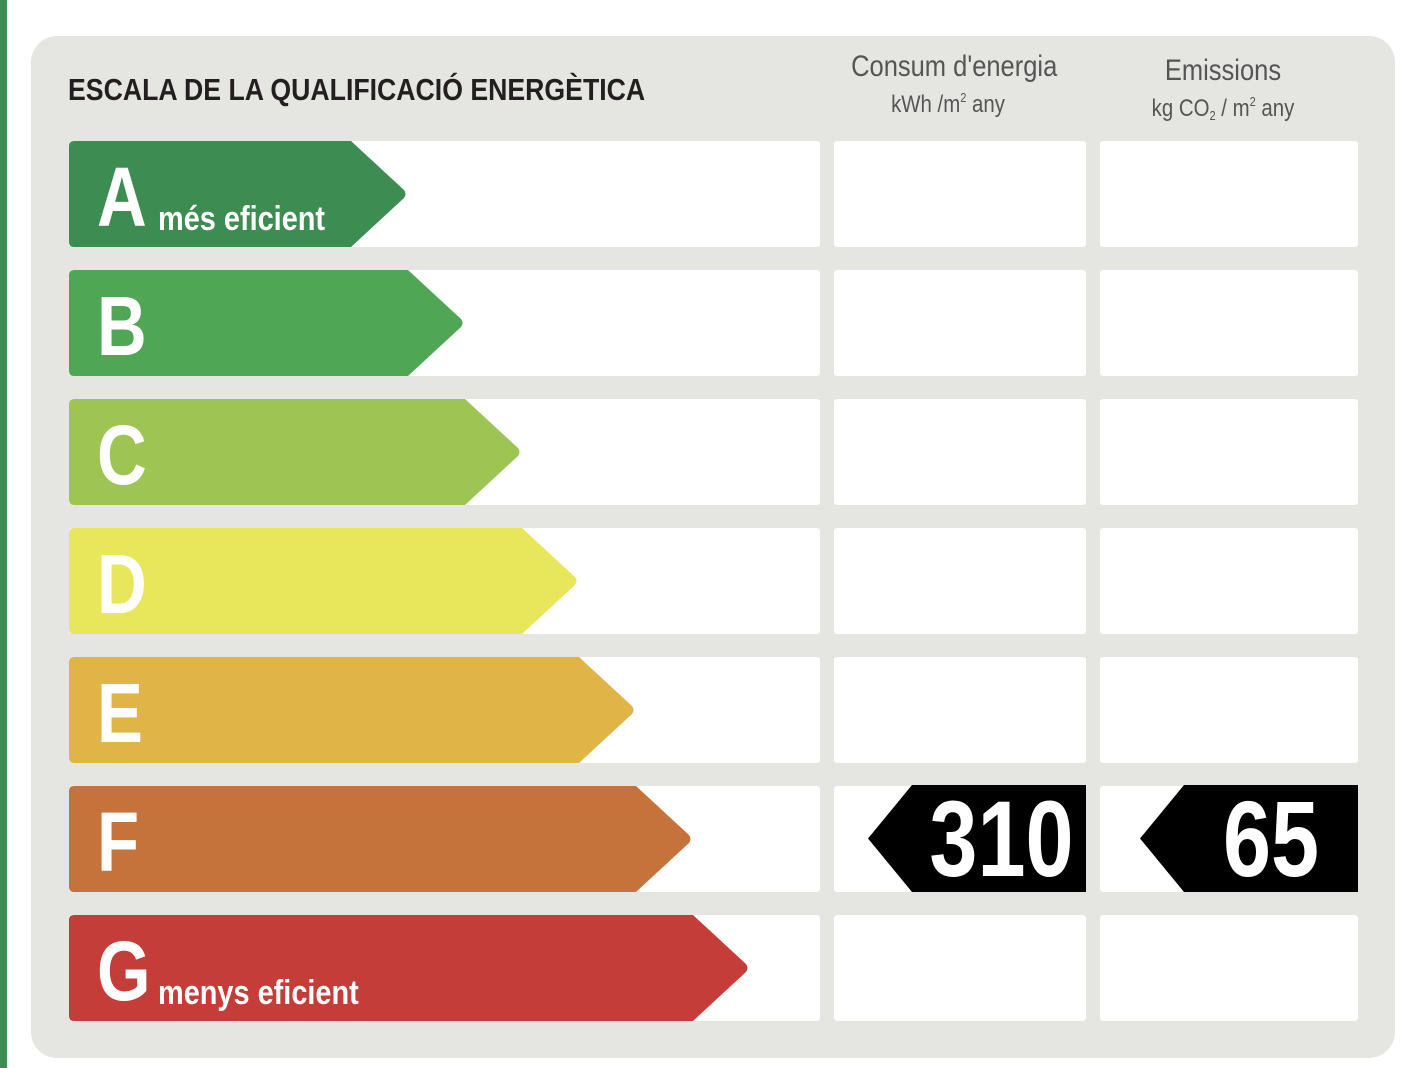 Image resolution: width=1420 pixels, height=1068 pixels. Describe the element at coordinates (122, 326) in the screenshot. I see `band-letter: B` at that location.